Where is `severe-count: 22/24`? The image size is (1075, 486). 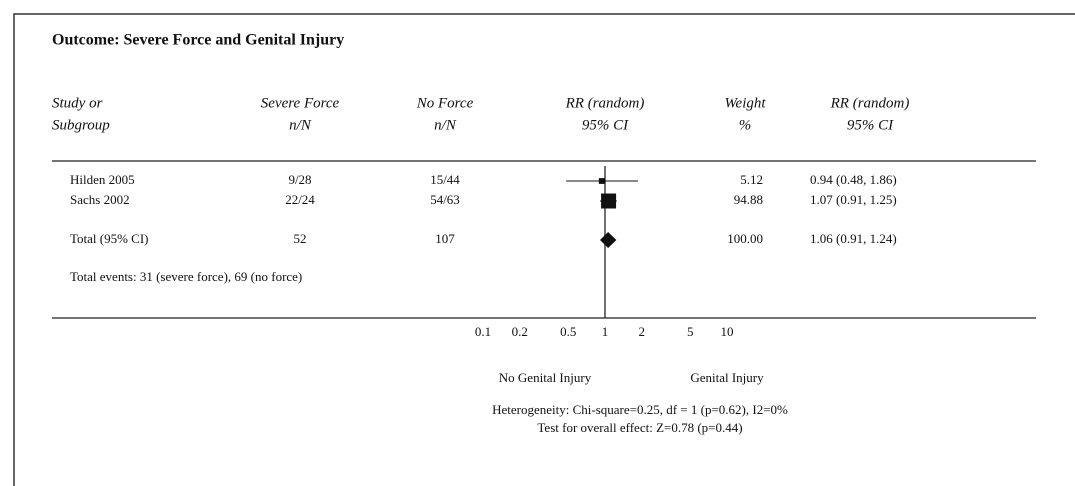 severe-count: 22/24 is located at coordinates (300, 199).